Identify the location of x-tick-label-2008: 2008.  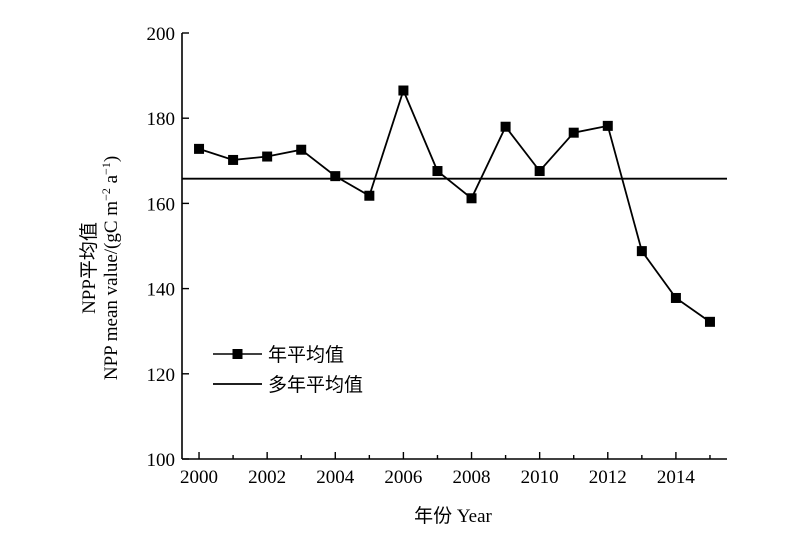
(472, 477).